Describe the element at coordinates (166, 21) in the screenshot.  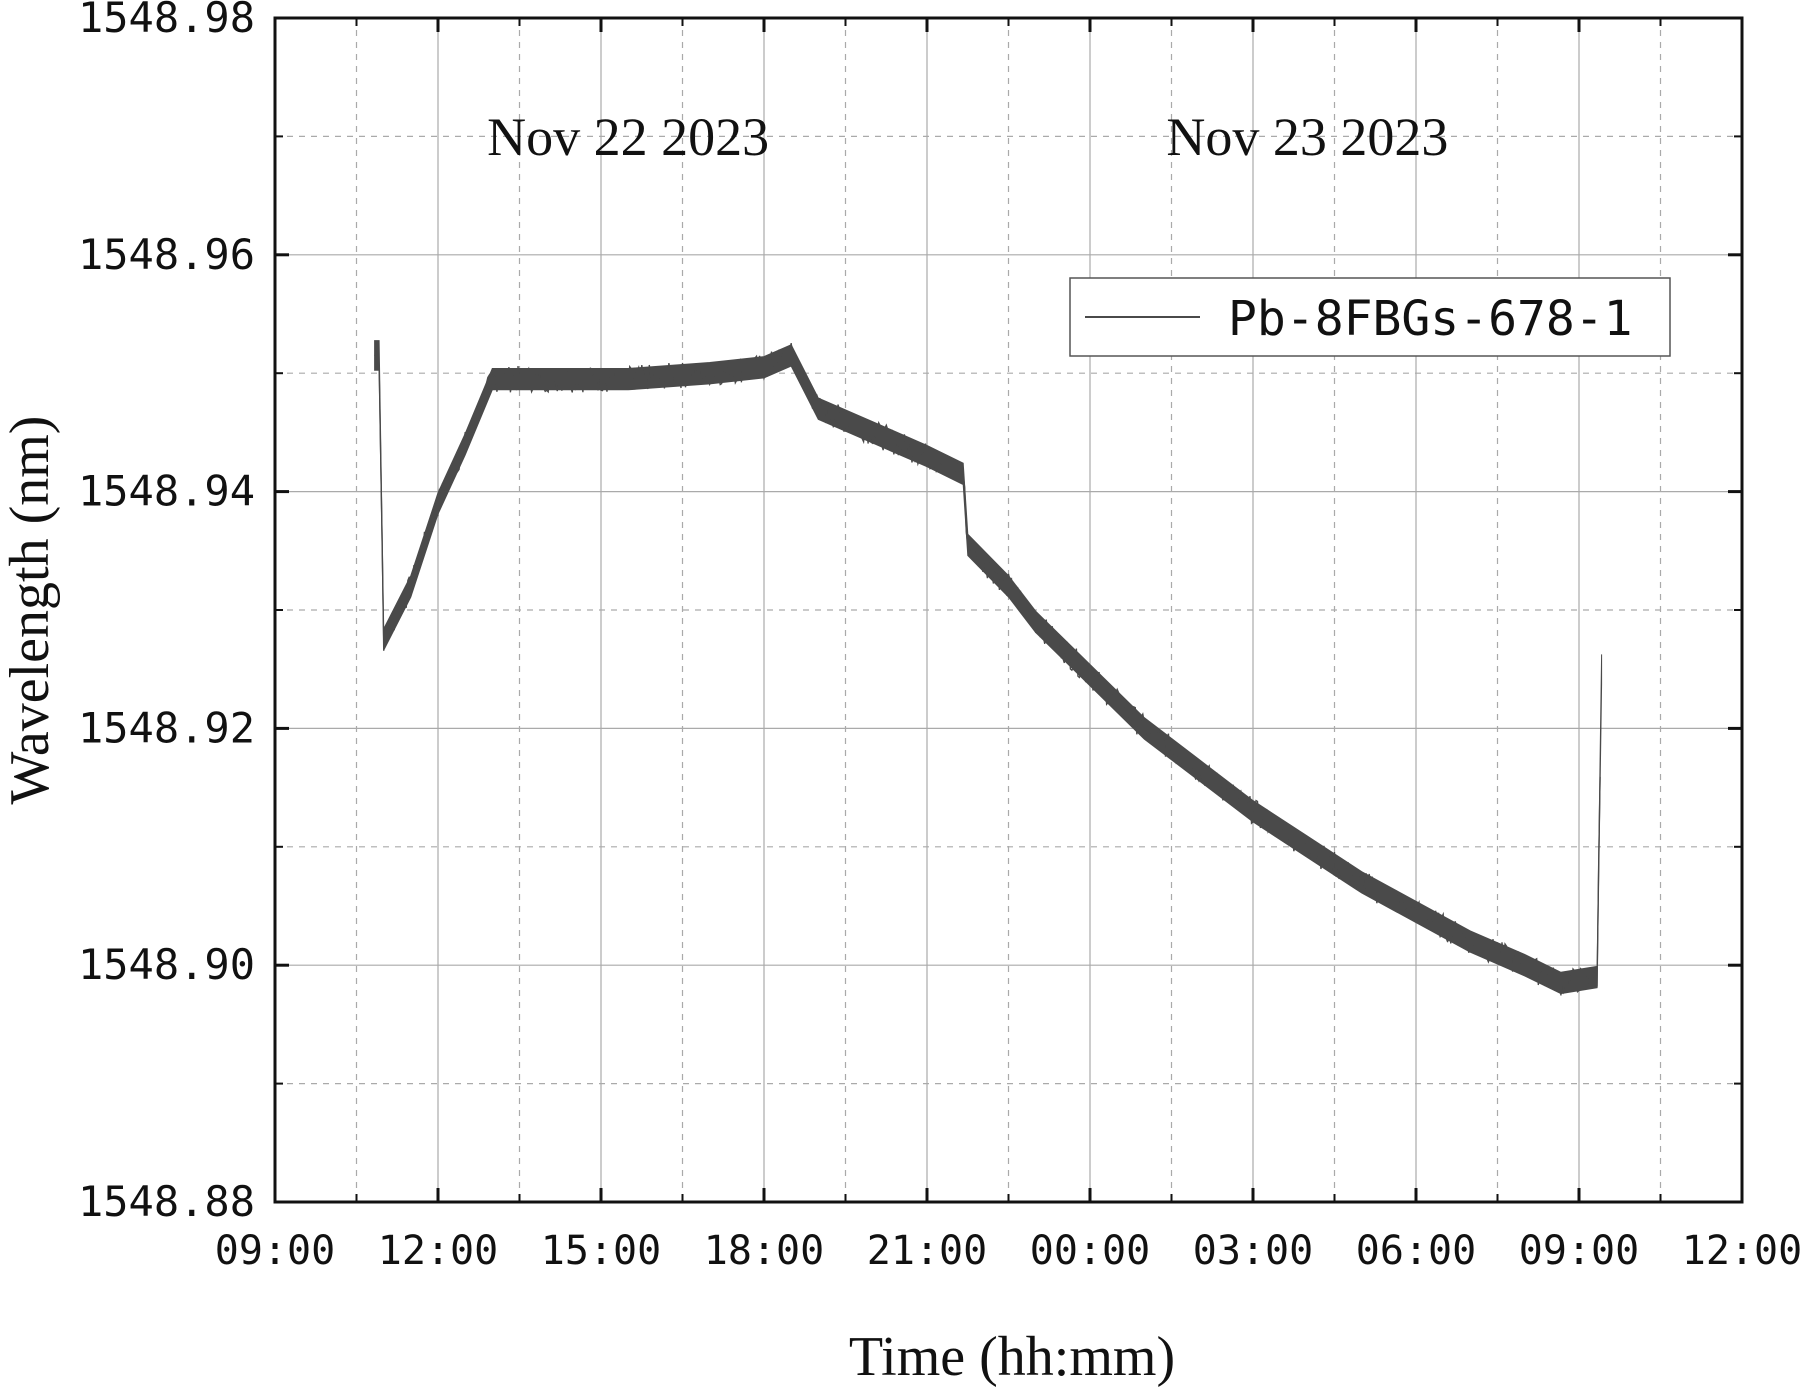
I see `y-tick-label: 1548.98` at that location.